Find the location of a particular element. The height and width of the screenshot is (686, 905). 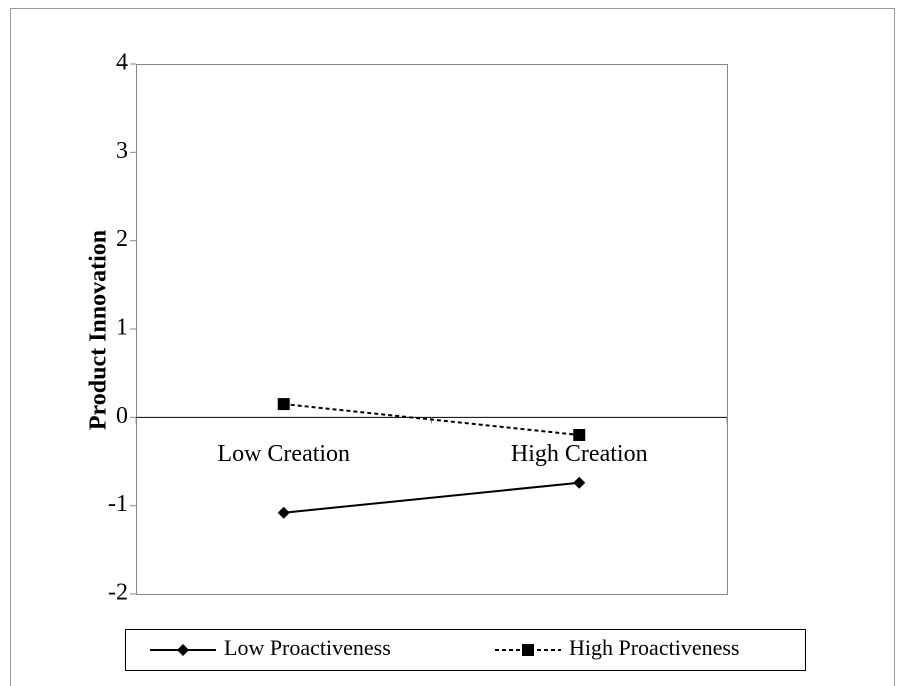

legend-label: Low Proactiveness is located at coordinates (307, 647).